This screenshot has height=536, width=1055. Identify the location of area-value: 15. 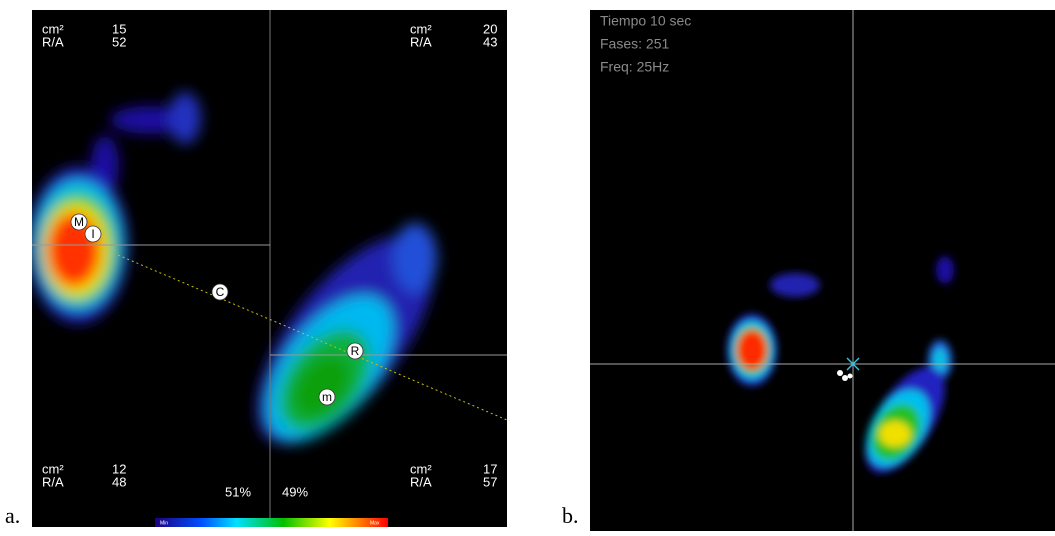
(119, 28).